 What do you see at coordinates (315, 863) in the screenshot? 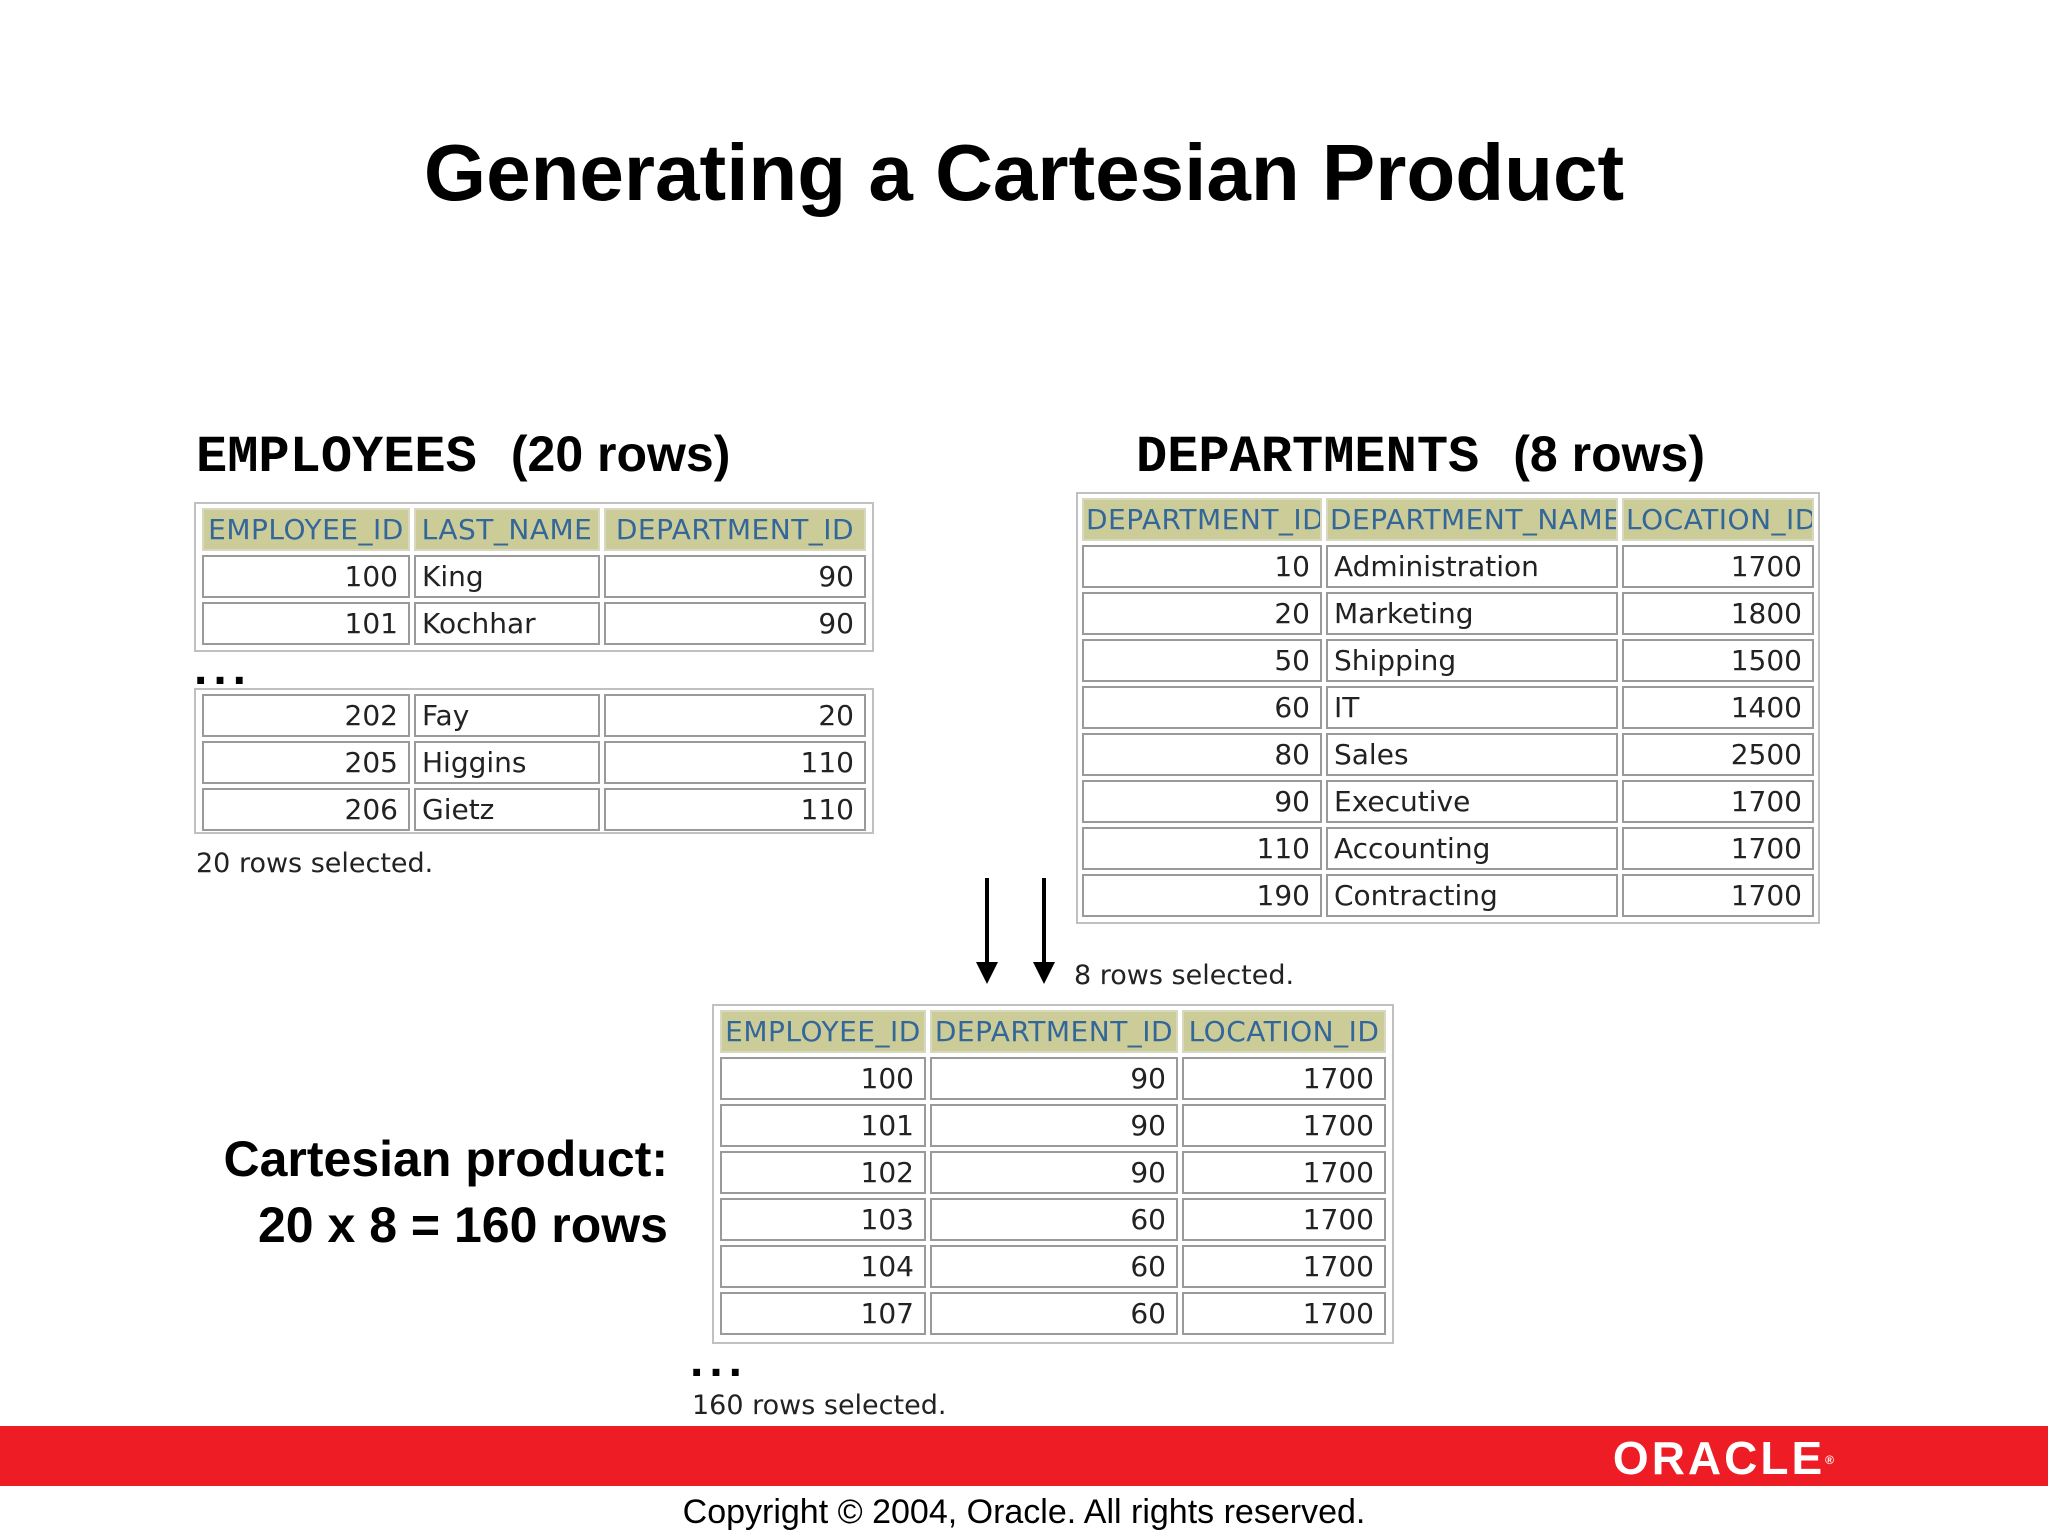
I see `employees-rows-selected: 20 rows selected.` at bounding box center [315, 863].